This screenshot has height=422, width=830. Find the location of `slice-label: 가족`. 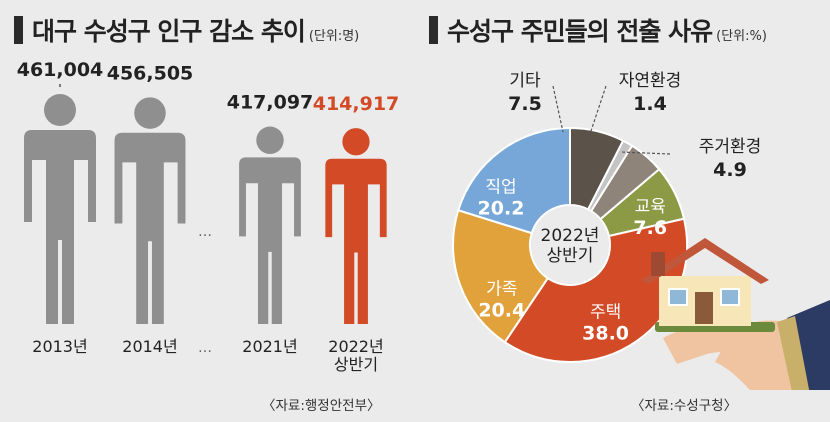

slice-label: 가족 is located at coordinates (501, 289).